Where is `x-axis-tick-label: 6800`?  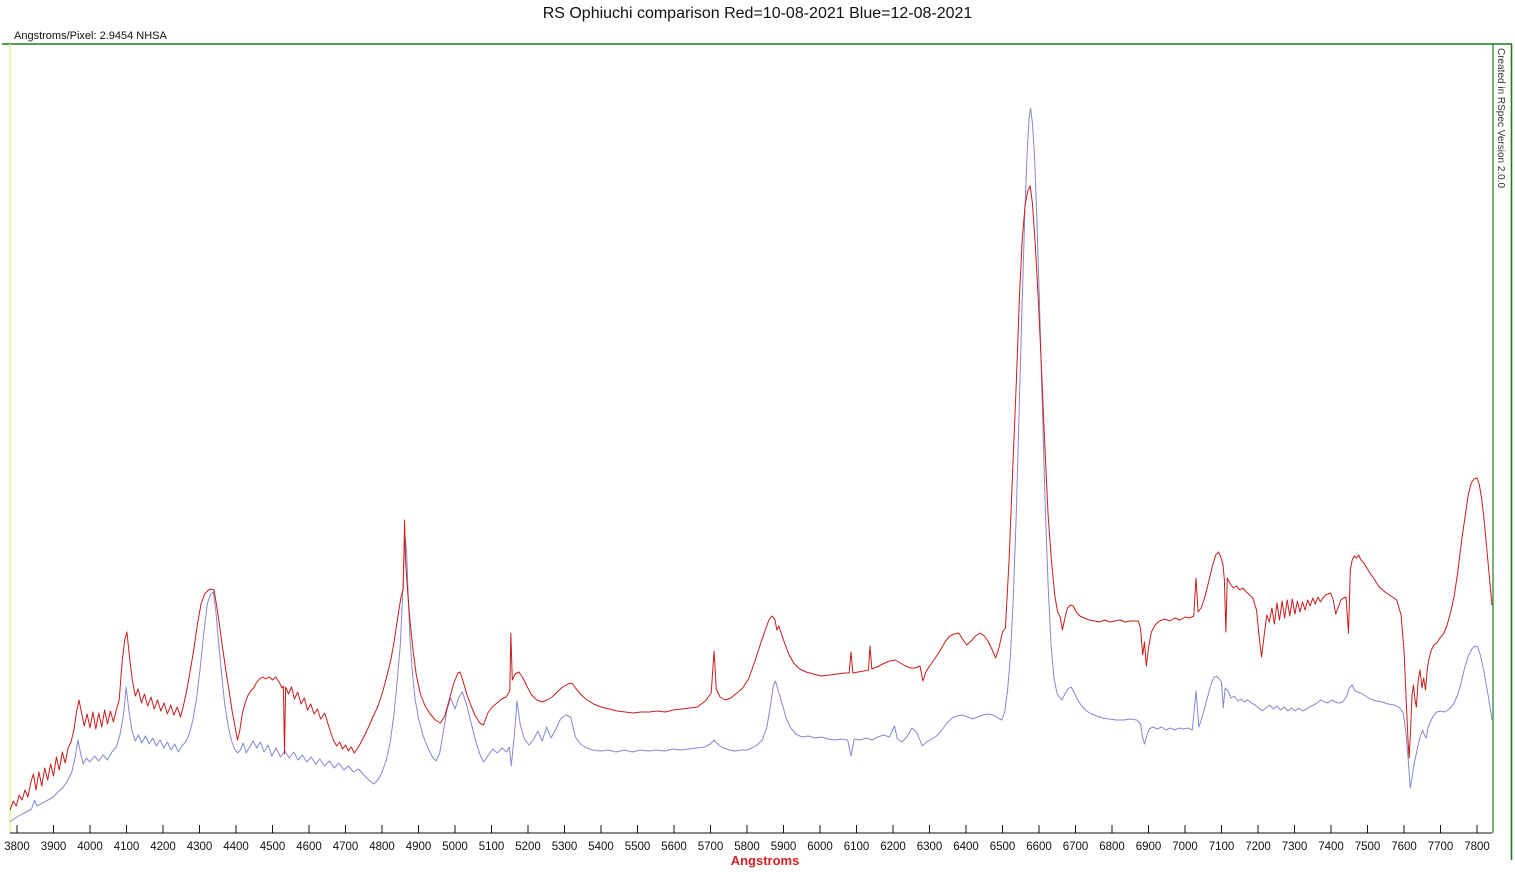 x-axis-tick-label: 6800 is located at coordinates (1112, 847).